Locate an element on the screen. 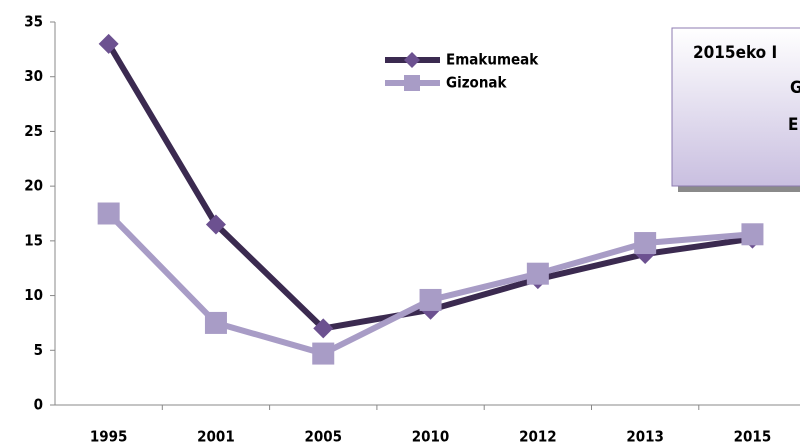 This screenshot has width=800, height=448. y-tick-label: 25 is located at coordinates (33, 131).